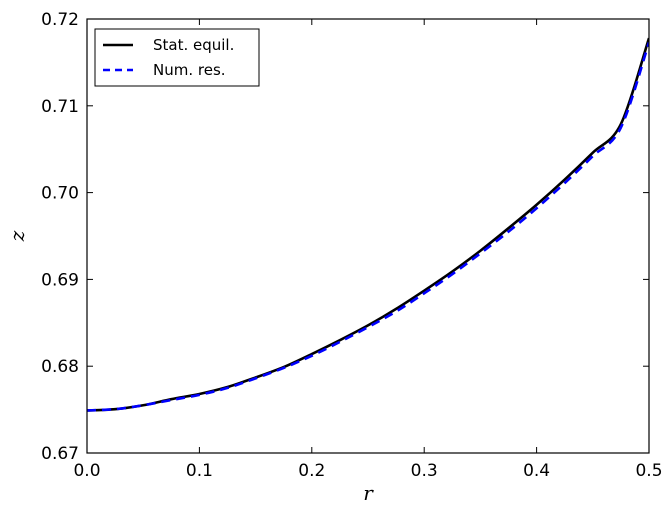  Describe the element at coordinates (648, 471) in the screenshot. I see `x-tick-label: 0.5` at that location.